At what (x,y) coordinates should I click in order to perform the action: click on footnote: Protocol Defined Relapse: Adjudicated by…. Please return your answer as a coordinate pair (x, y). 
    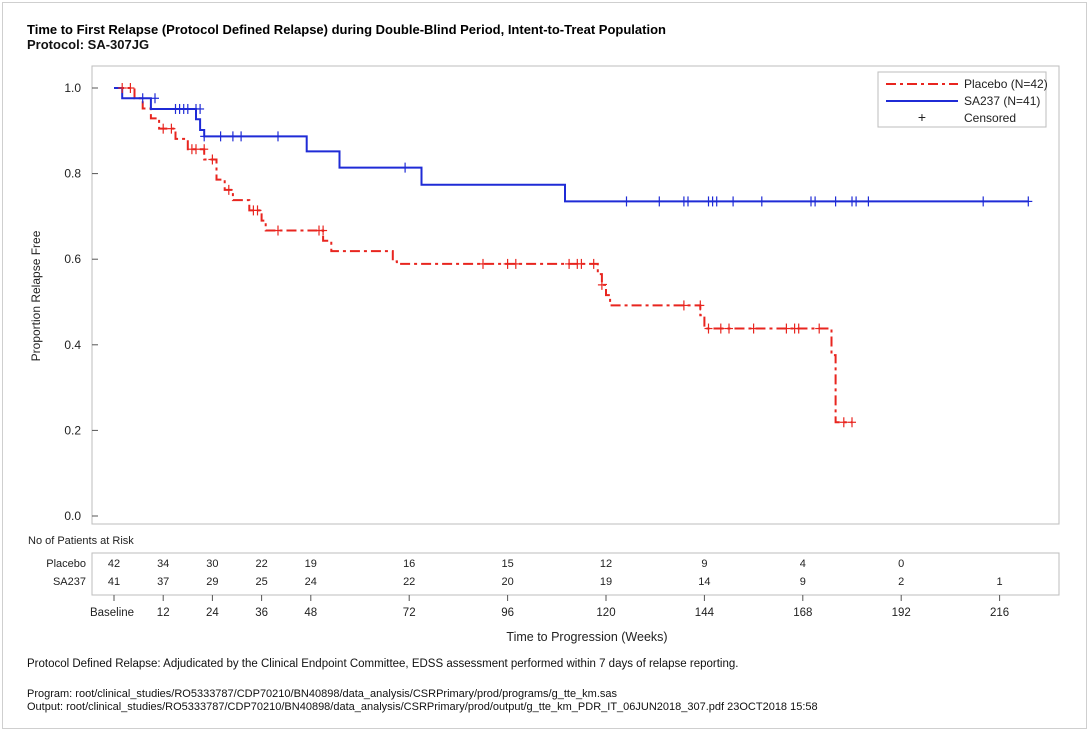
    Looking at the image, I should click on (383, 664).